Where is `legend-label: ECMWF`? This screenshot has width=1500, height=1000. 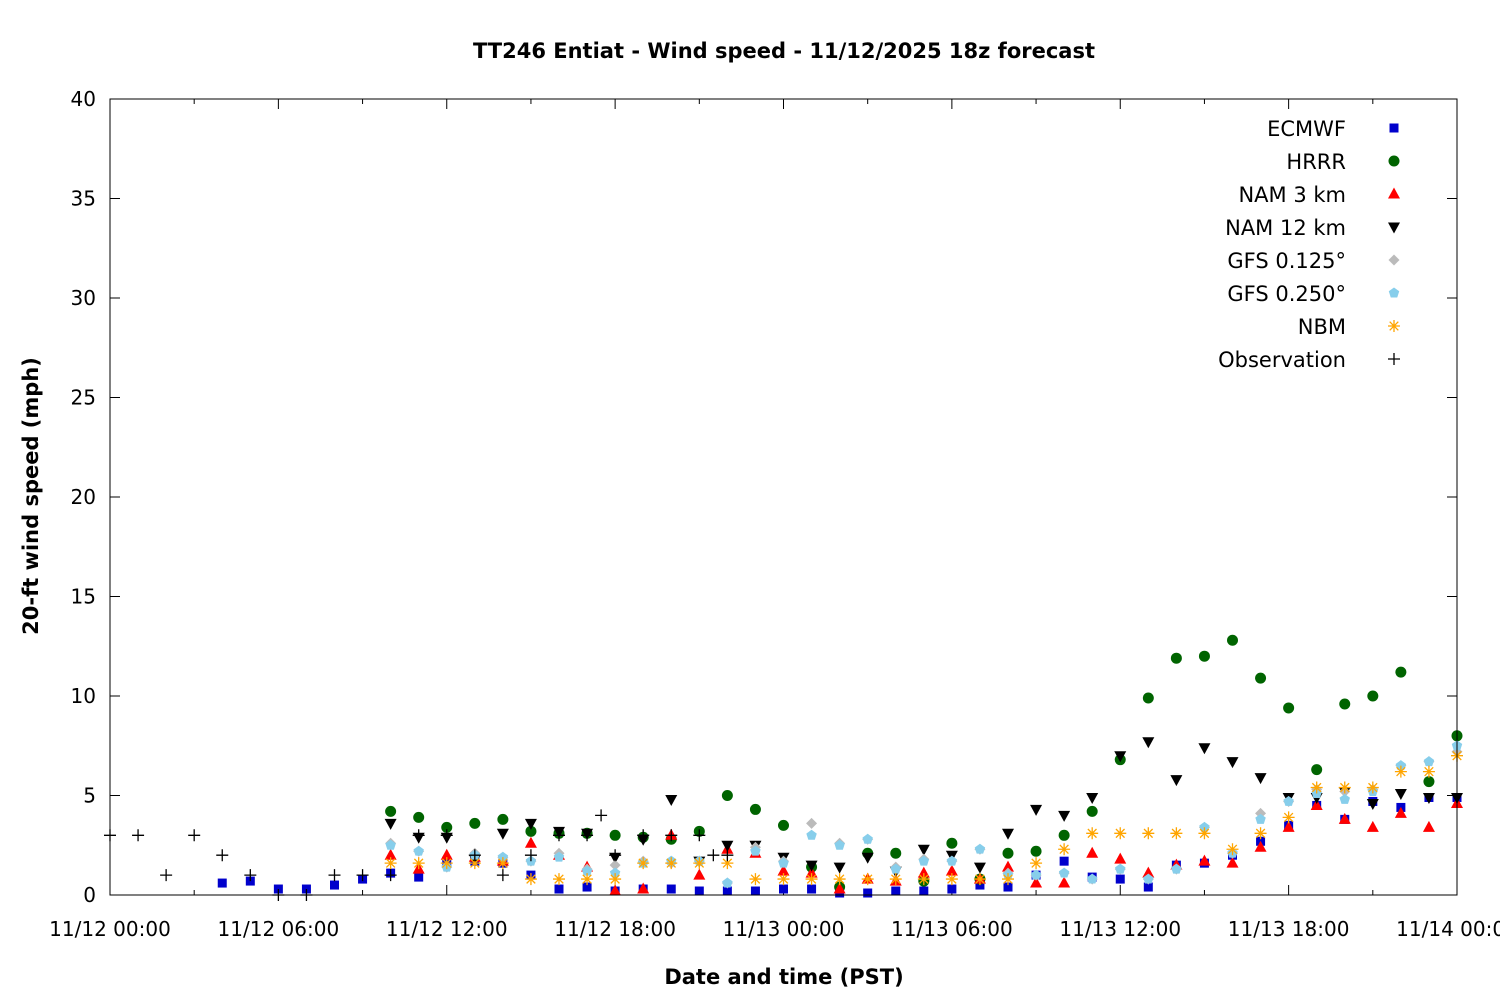 legend-label: ECMWF is located at coordinates (1306, 129).